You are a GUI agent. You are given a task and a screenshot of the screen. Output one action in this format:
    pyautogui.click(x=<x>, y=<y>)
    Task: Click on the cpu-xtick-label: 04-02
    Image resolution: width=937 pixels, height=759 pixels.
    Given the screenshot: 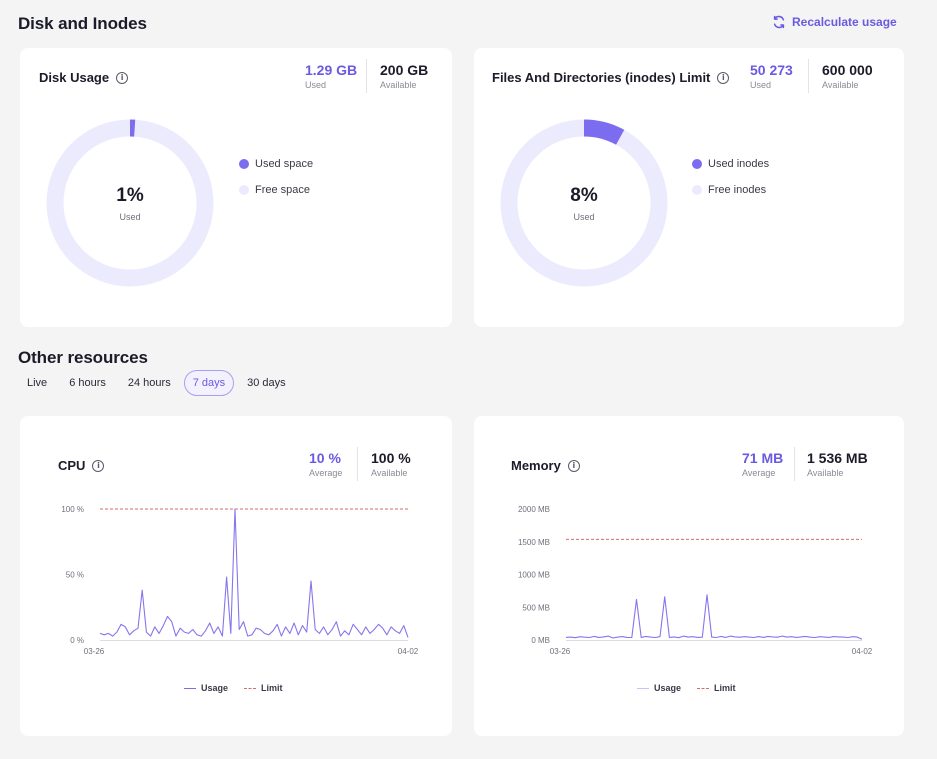 What is the action you would take?
    pyautogui.click(x=408, y=651)
    